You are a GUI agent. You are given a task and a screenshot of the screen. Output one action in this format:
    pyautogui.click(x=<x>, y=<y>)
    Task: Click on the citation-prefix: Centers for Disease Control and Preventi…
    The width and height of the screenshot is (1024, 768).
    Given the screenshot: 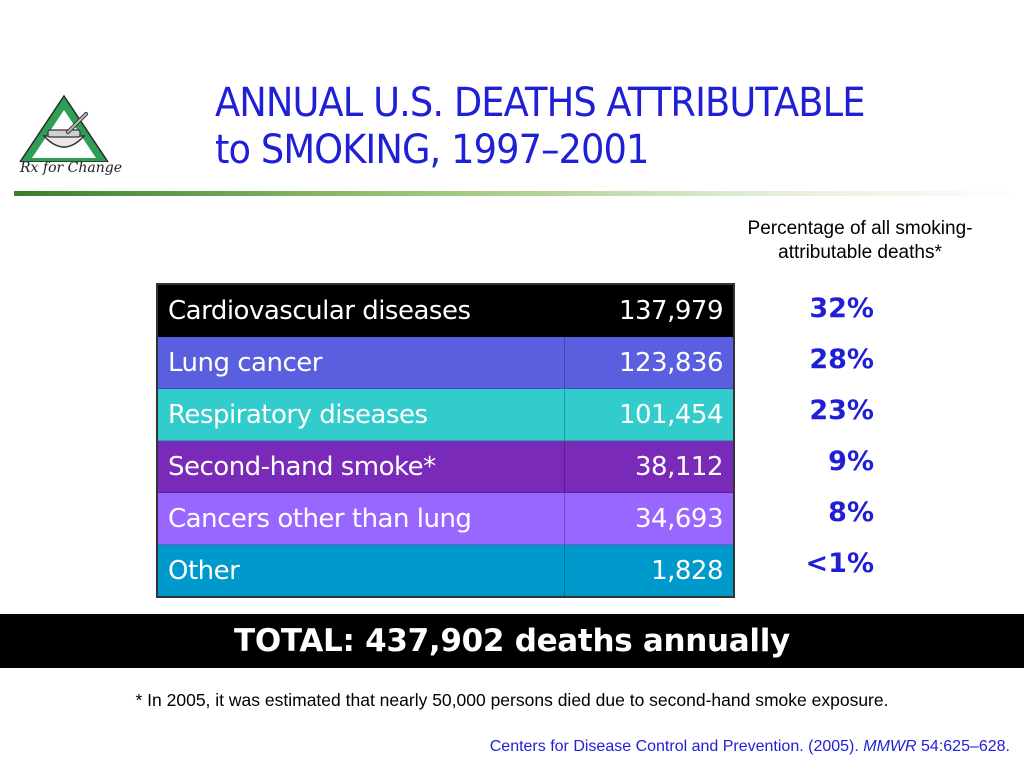 What is the action you would take?
    pyautogui.click(x=676, y=746)
    